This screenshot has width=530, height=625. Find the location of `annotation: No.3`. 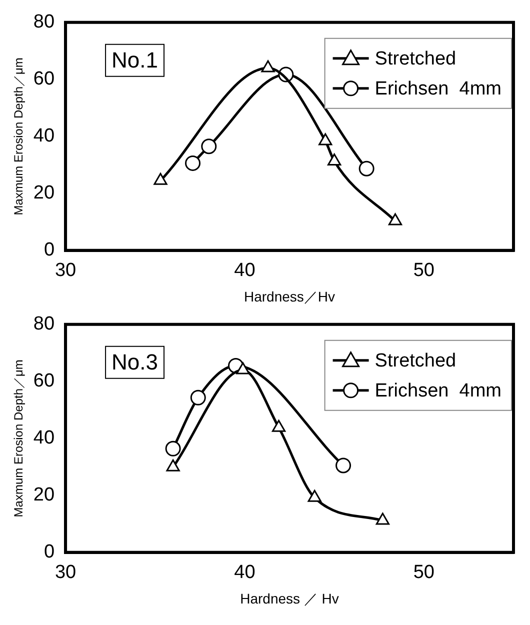

annotation: No.3 is located at coordinates (135, 361).